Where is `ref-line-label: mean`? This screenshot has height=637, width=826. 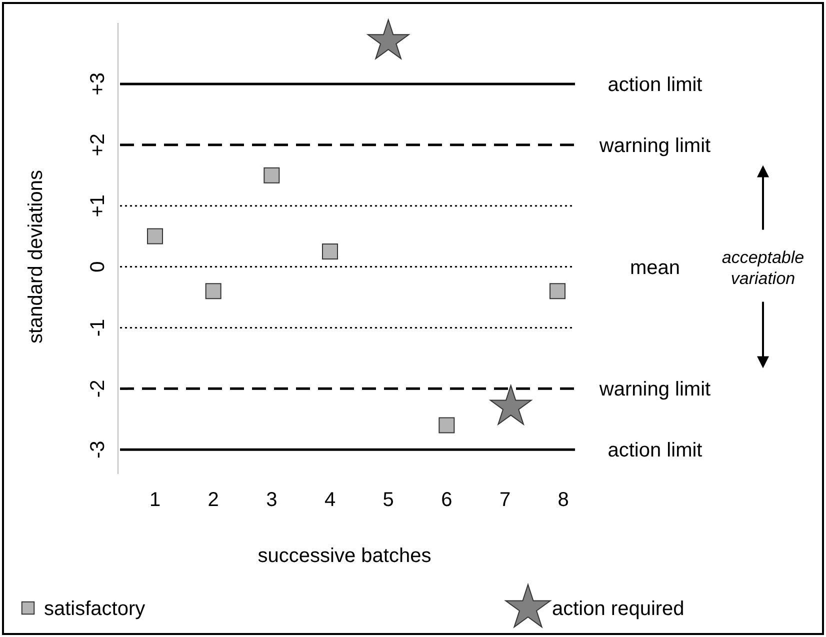
ref-line-label: mean is located at coordinates (655, 267).